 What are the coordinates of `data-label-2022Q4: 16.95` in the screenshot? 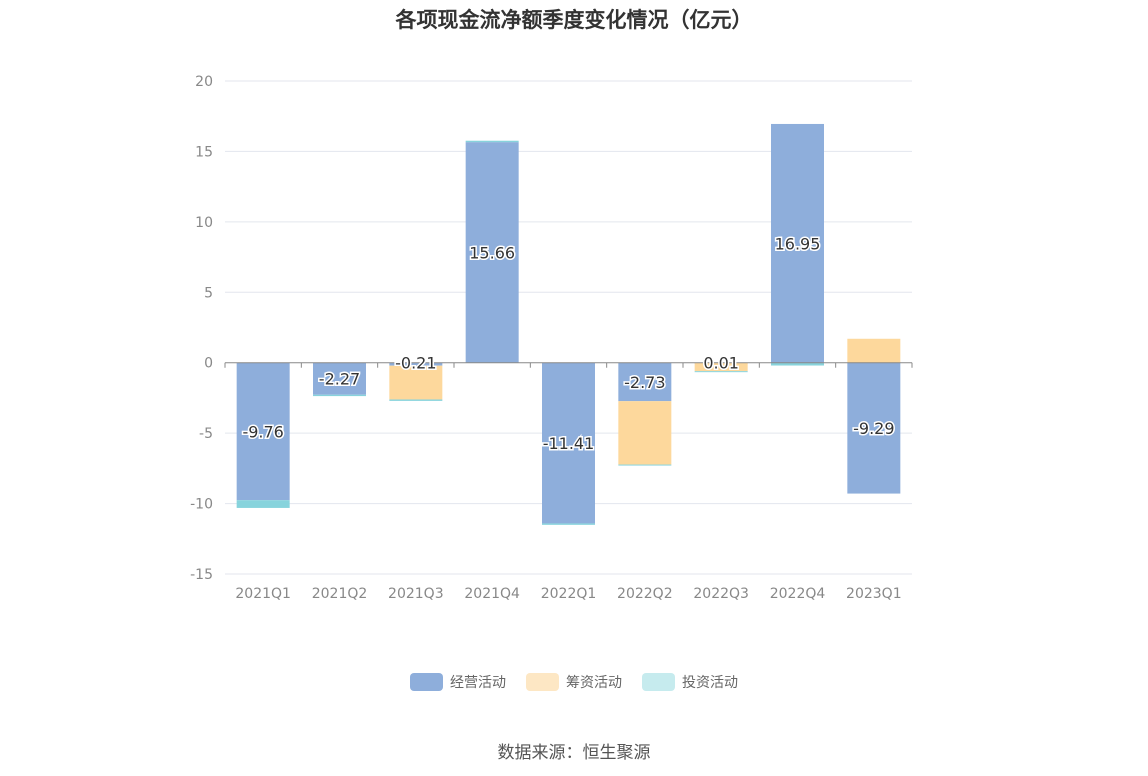 It's located at (798, 243).